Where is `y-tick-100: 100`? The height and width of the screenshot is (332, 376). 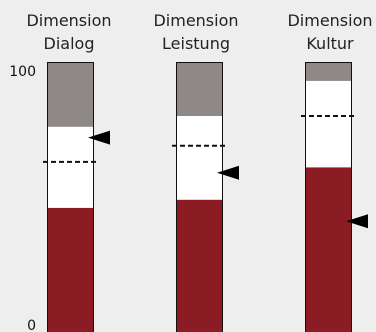
y-tick-100: 100 is located at coordinates (22, 72).